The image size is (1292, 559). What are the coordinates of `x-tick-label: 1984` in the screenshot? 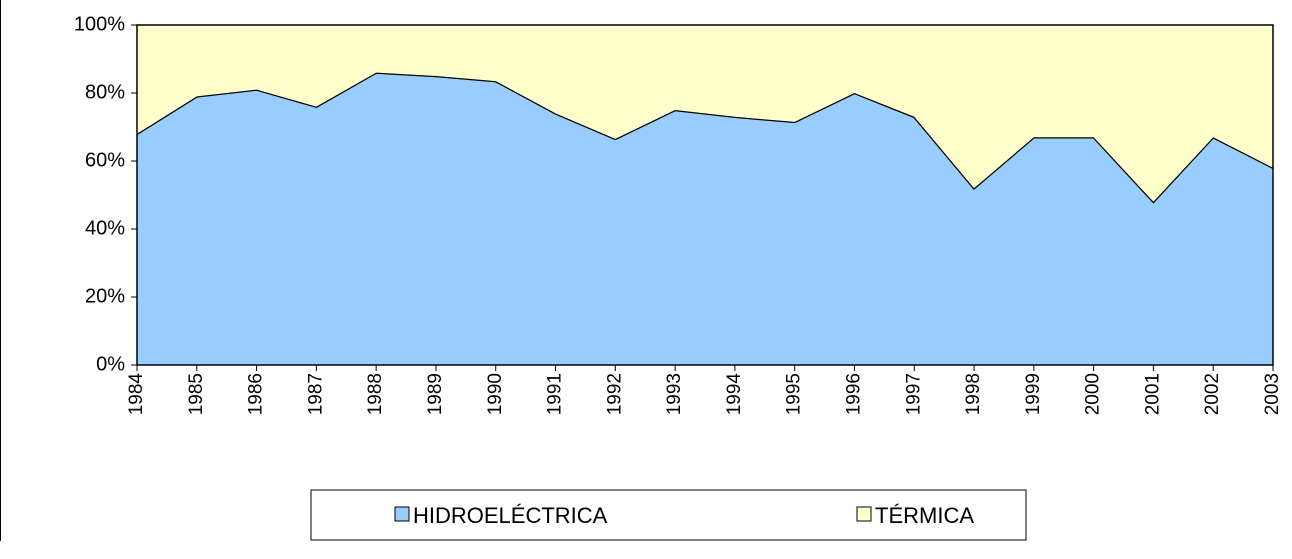 It's located at (136, 394).